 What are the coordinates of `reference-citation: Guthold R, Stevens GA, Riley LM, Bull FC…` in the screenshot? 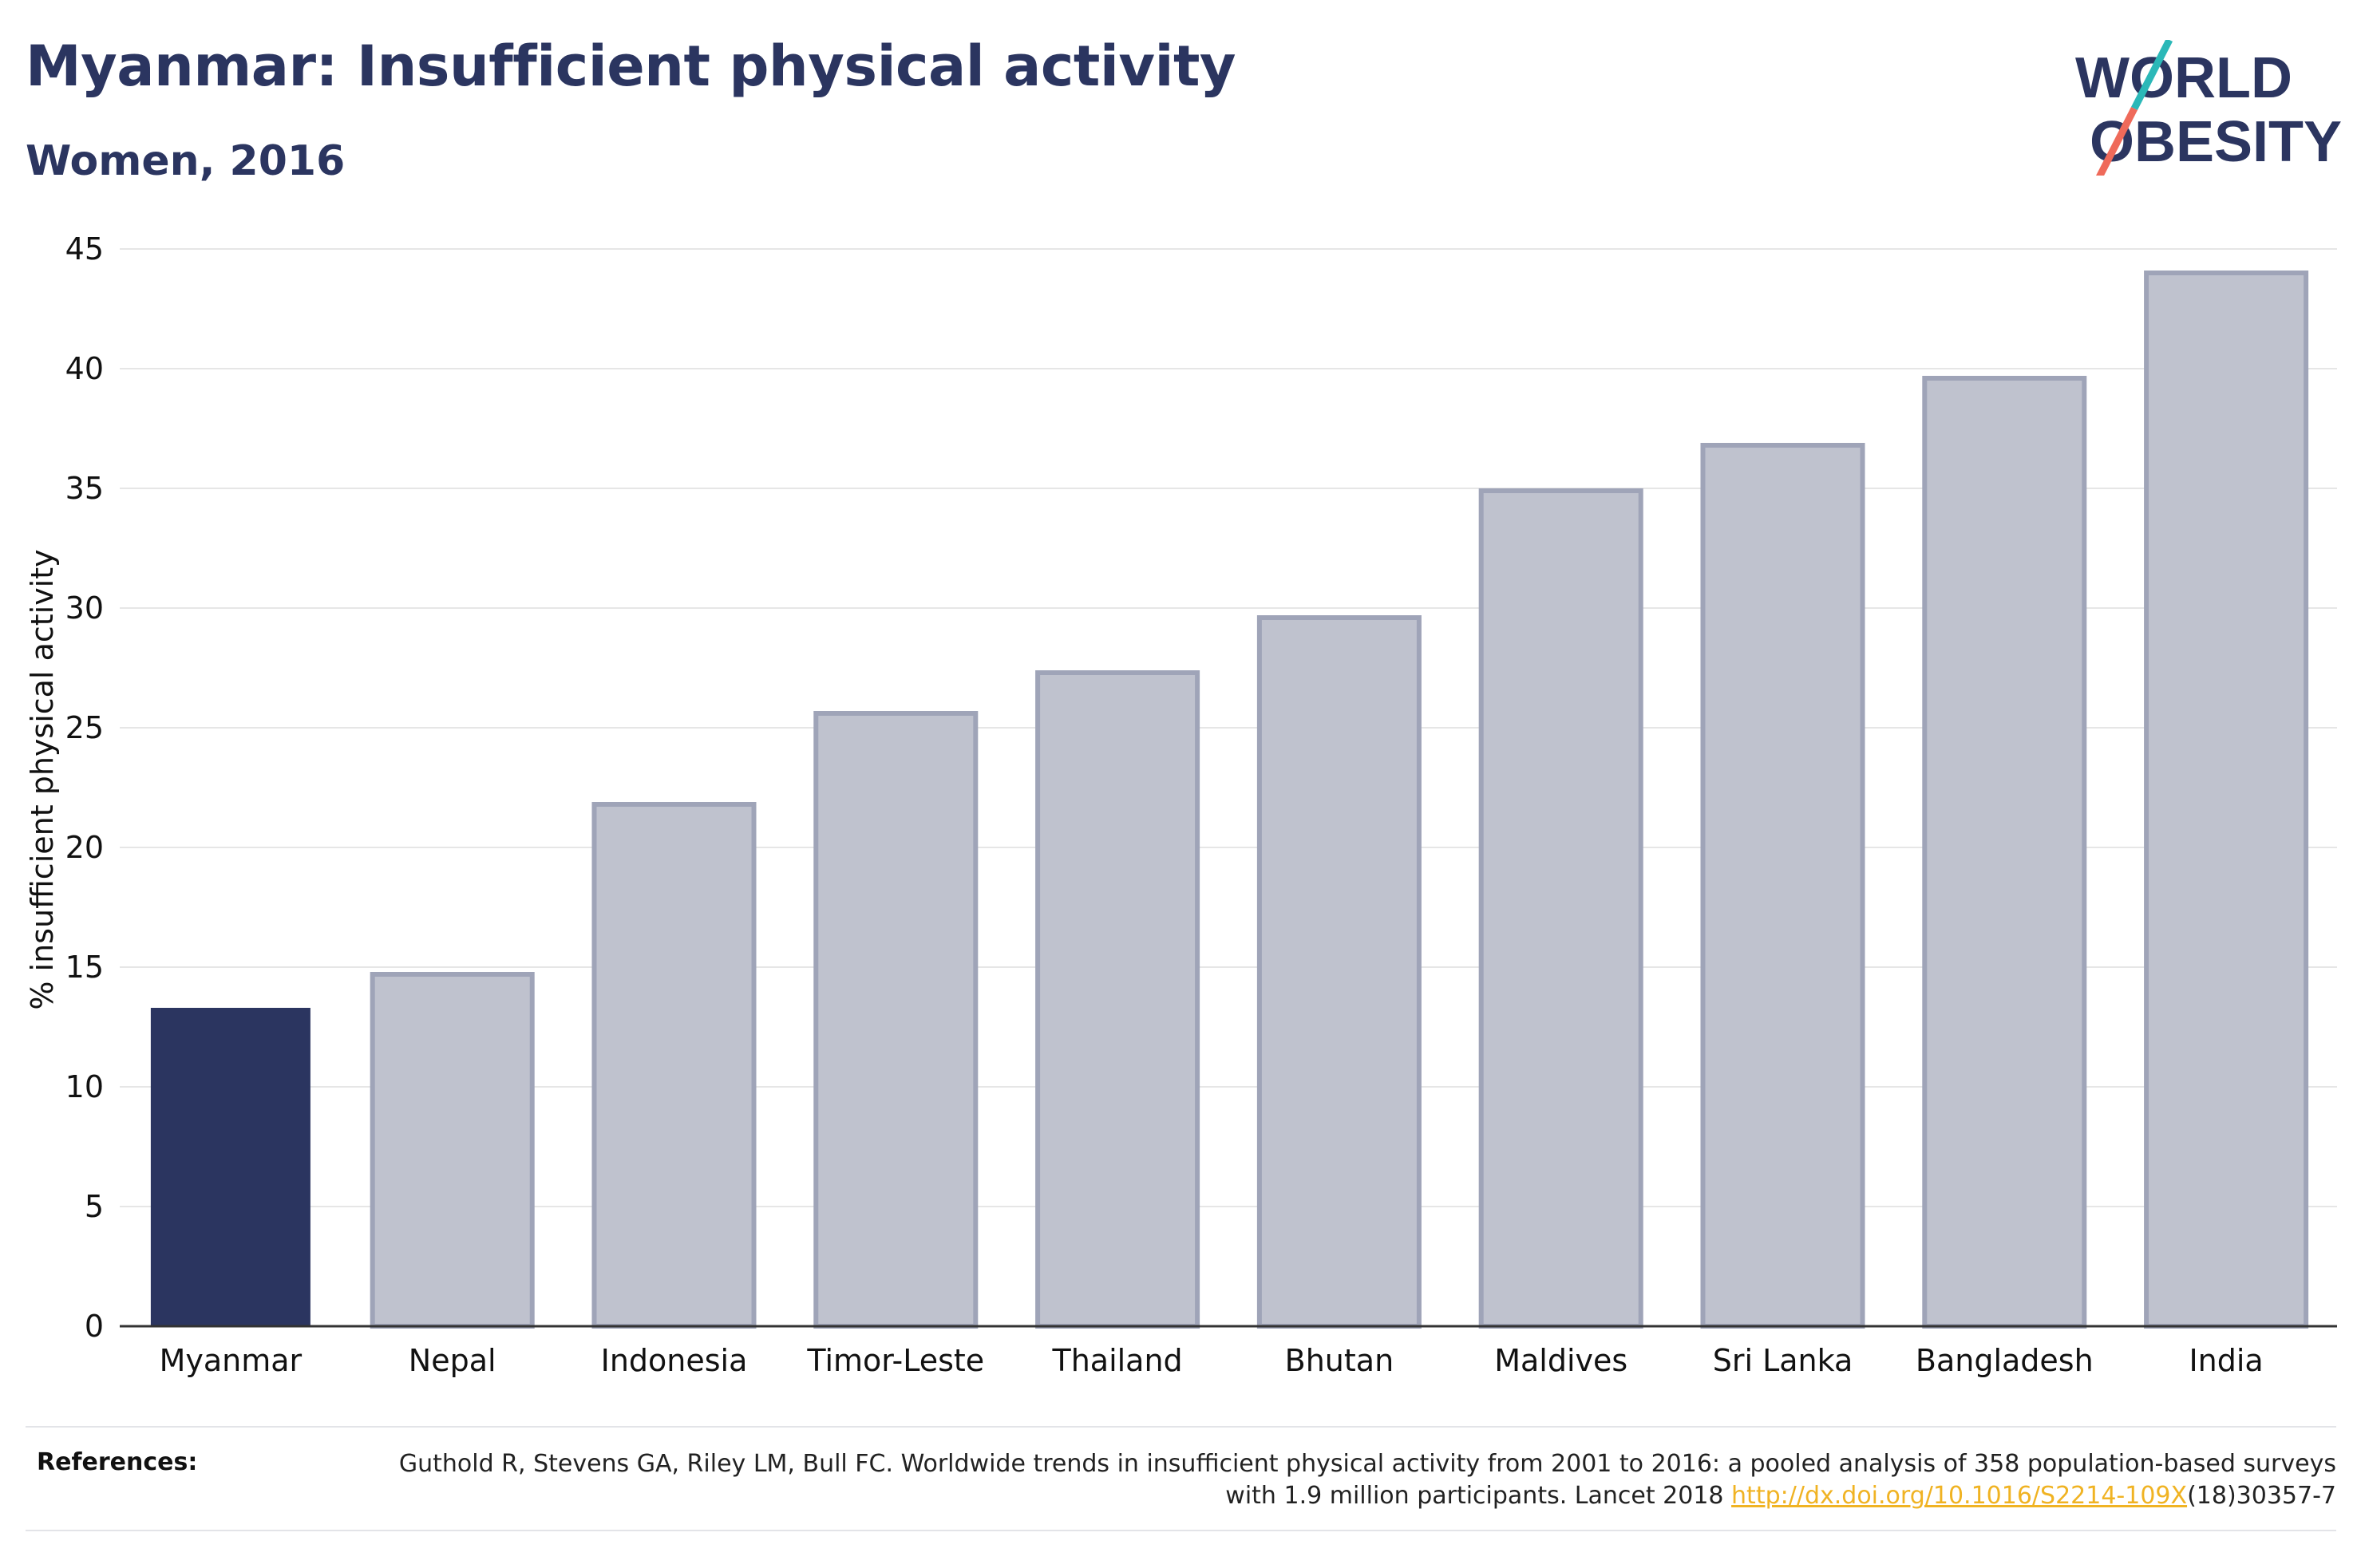 It's located at (1367, 1480).